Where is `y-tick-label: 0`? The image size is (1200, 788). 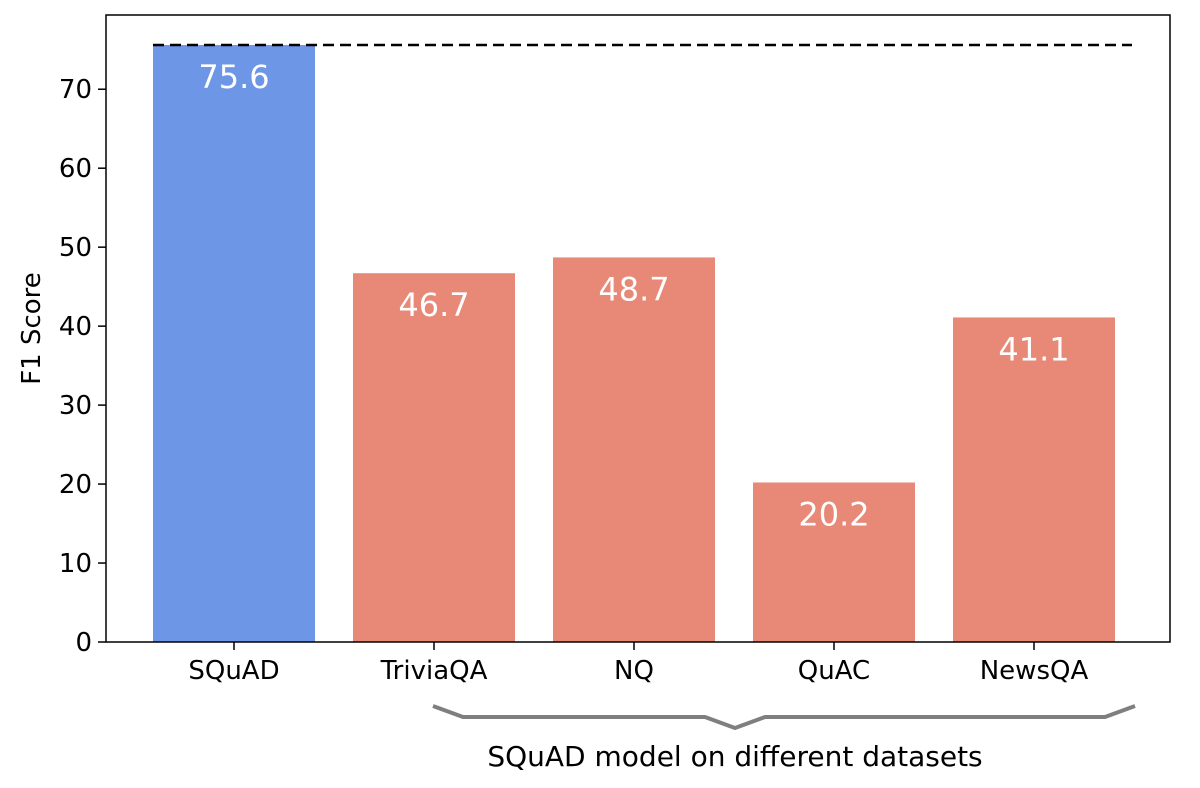 y-tick-label: 0 is located at coordinates (83, 643).